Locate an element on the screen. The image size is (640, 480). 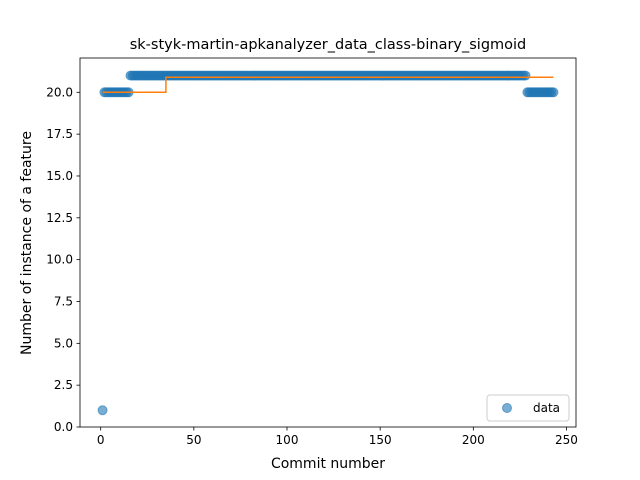
x-tick-label: 0 is located at coordinates (101, 440).